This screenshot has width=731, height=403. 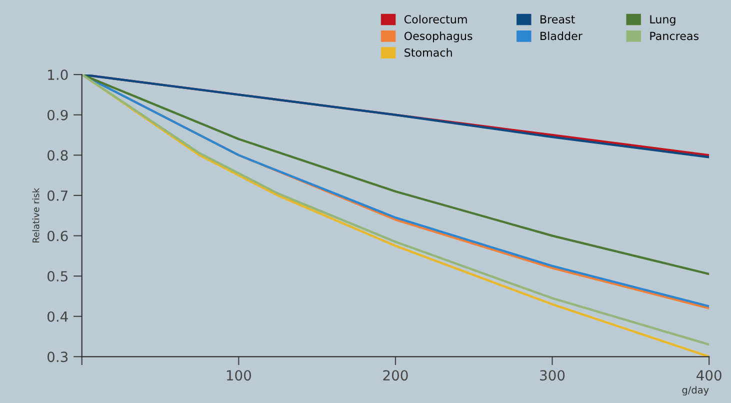 What do you see at coordinates (428, 52) in the screenshot?
I see `legend-label: Stomach` at bounding box center [428, 52].